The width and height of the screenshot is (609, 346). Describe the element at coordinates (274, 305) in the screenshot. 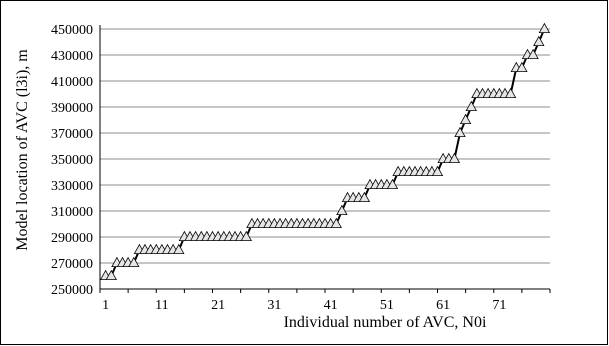

I see `x-tick-label: 31` at that location.